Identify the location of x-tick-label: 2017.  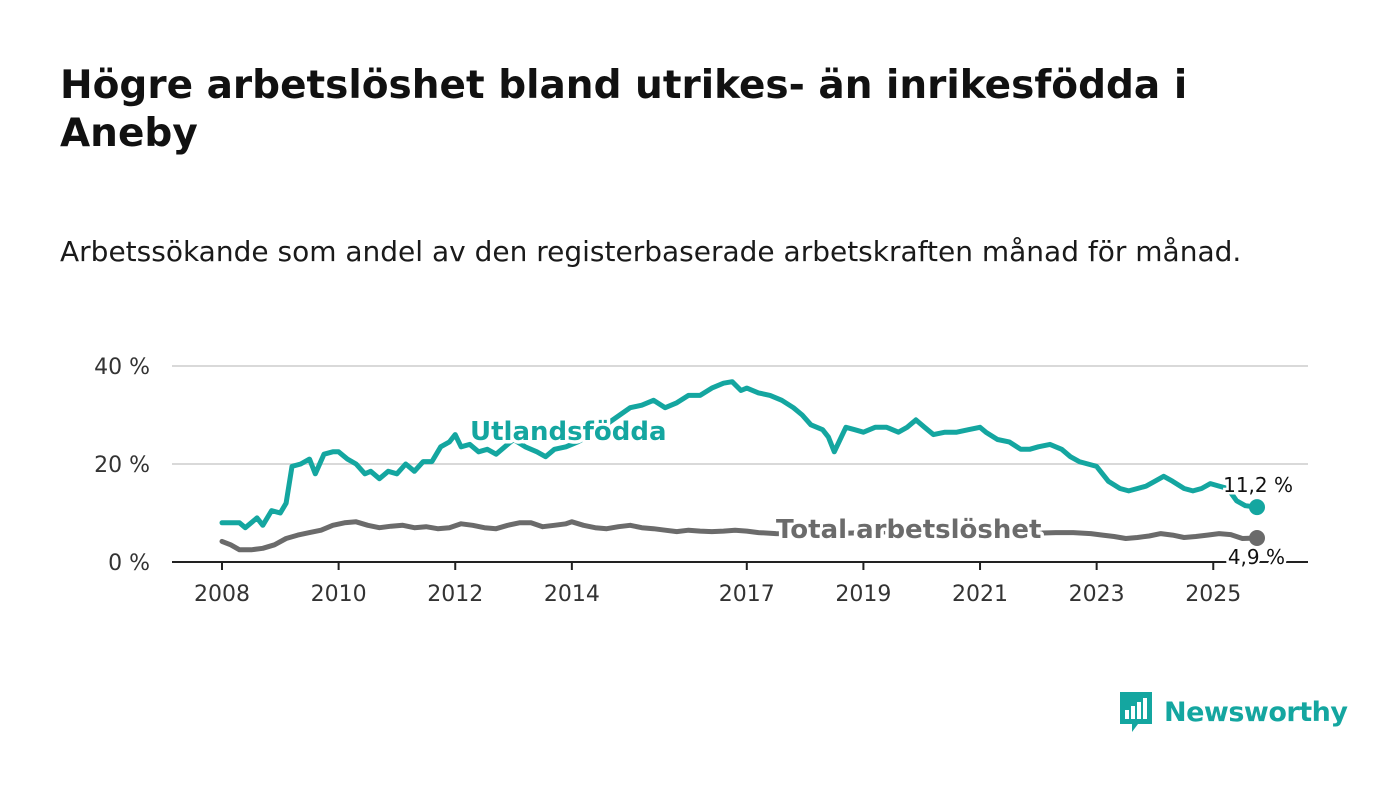
(747, 594).